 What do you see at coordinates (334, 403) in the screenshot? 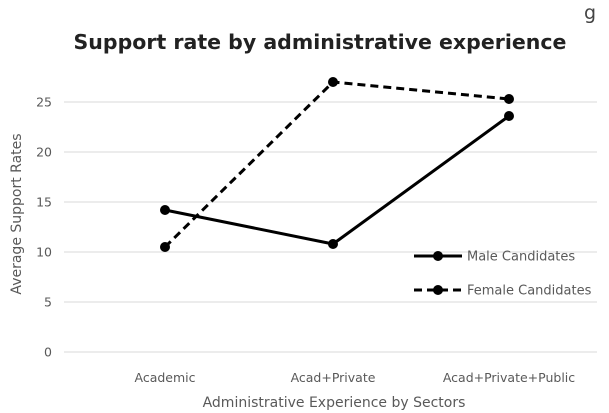
I see `x-axis-title: Administrative Experience by Sectors` at bounding box center [334, 403].